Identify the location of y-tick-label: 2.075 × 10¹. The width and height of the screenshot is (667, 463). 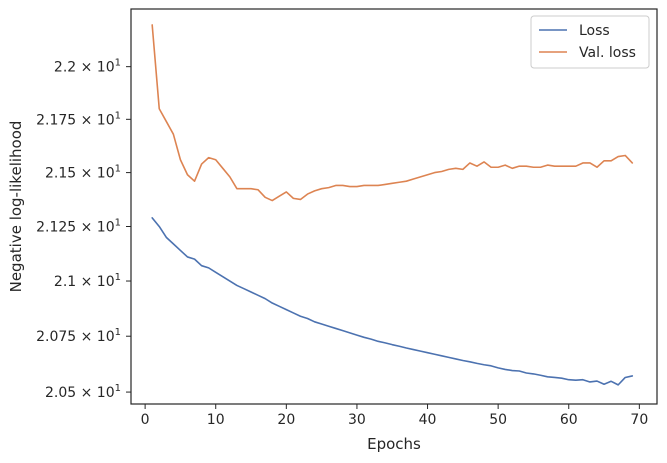
(78, 336).